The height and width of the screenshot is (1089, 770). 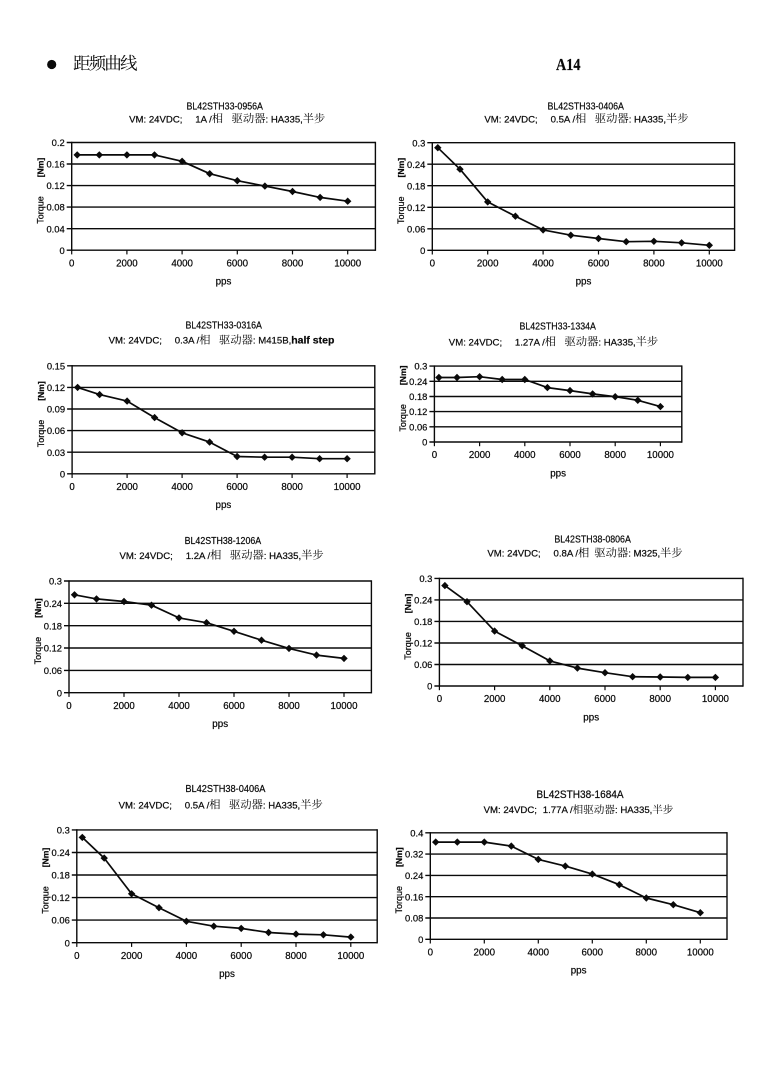 I want to click on svg-text: BL42STH38-1206A, so click(x=223, y=541).